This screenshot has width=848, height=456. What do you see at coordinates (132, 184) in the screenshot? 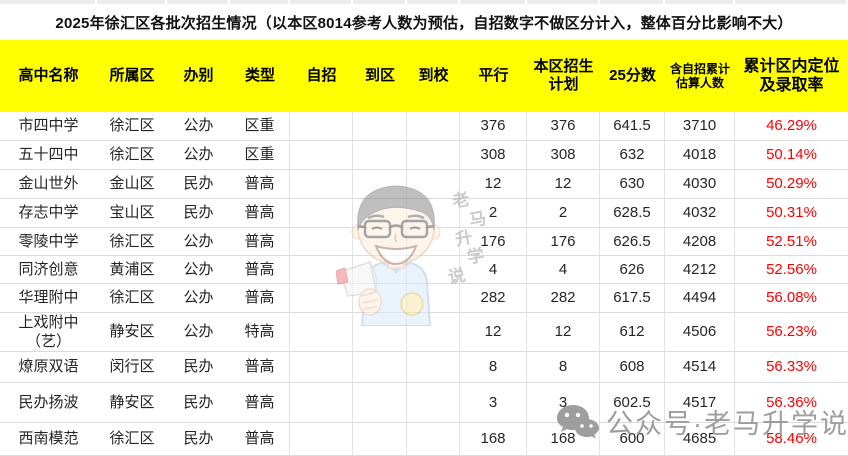
I see `table-cell: 金山区` at bounding box center [132, 184].